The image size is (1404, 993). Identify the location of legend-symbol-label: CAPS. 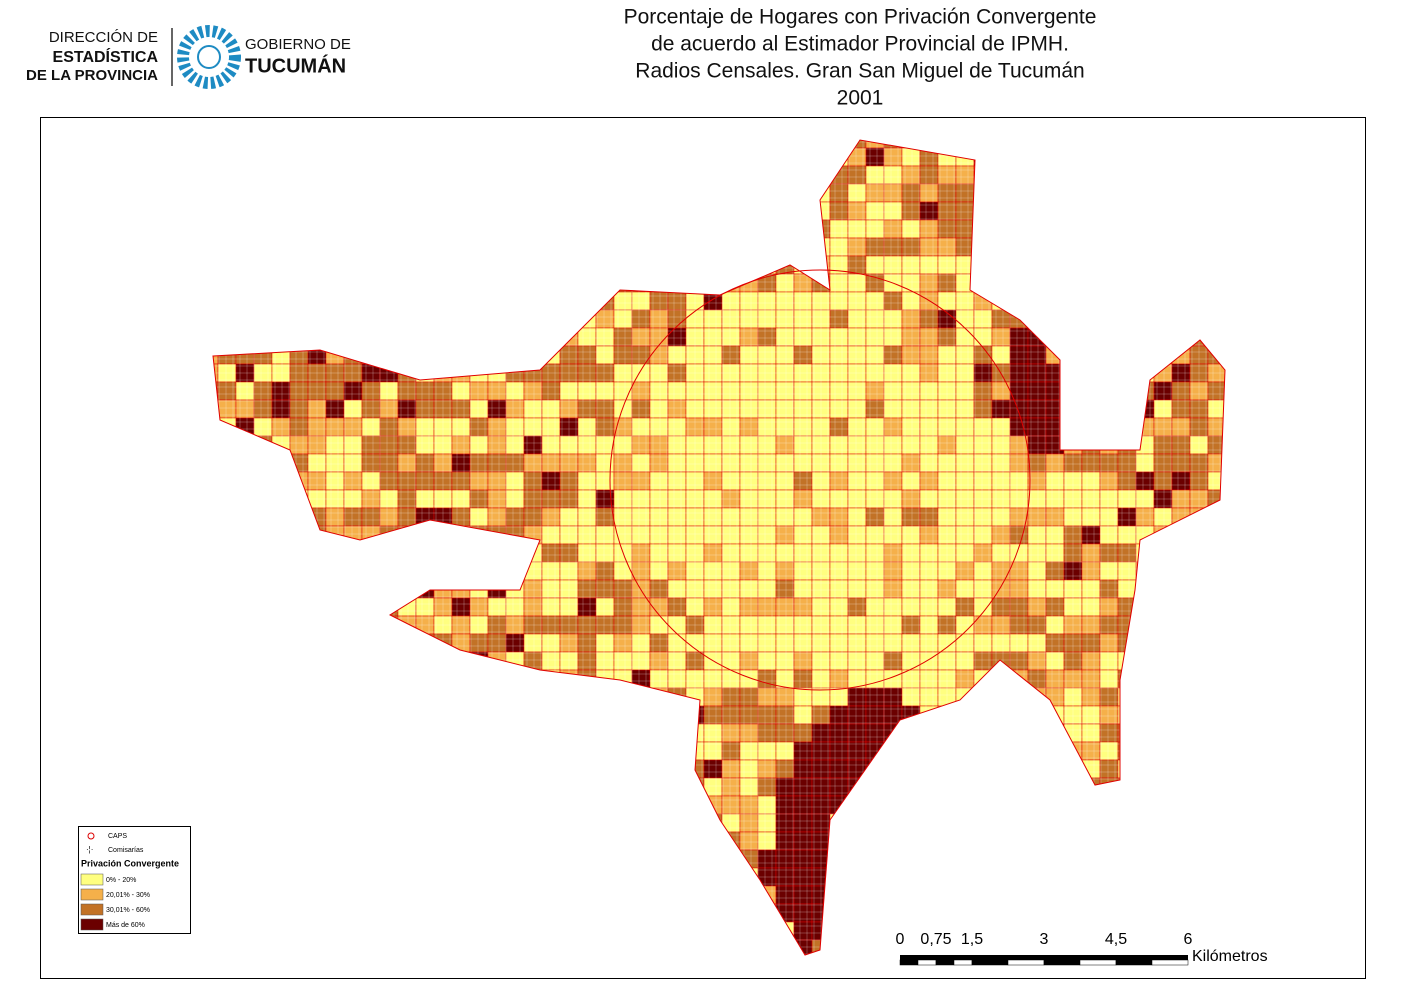
(117, 836).